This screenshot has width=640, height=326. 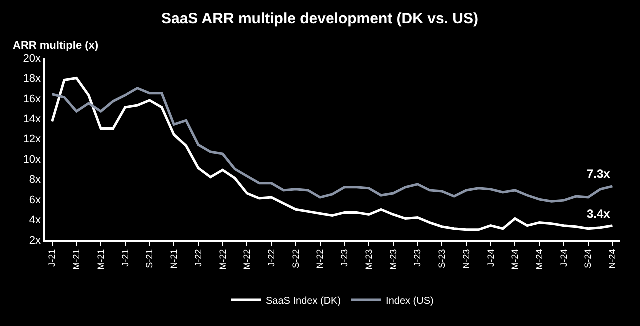 What do you see at coordinates (295, 258) in the screenshot?
I see `x-tick-label: S-22` at bounding box center [295, 258].